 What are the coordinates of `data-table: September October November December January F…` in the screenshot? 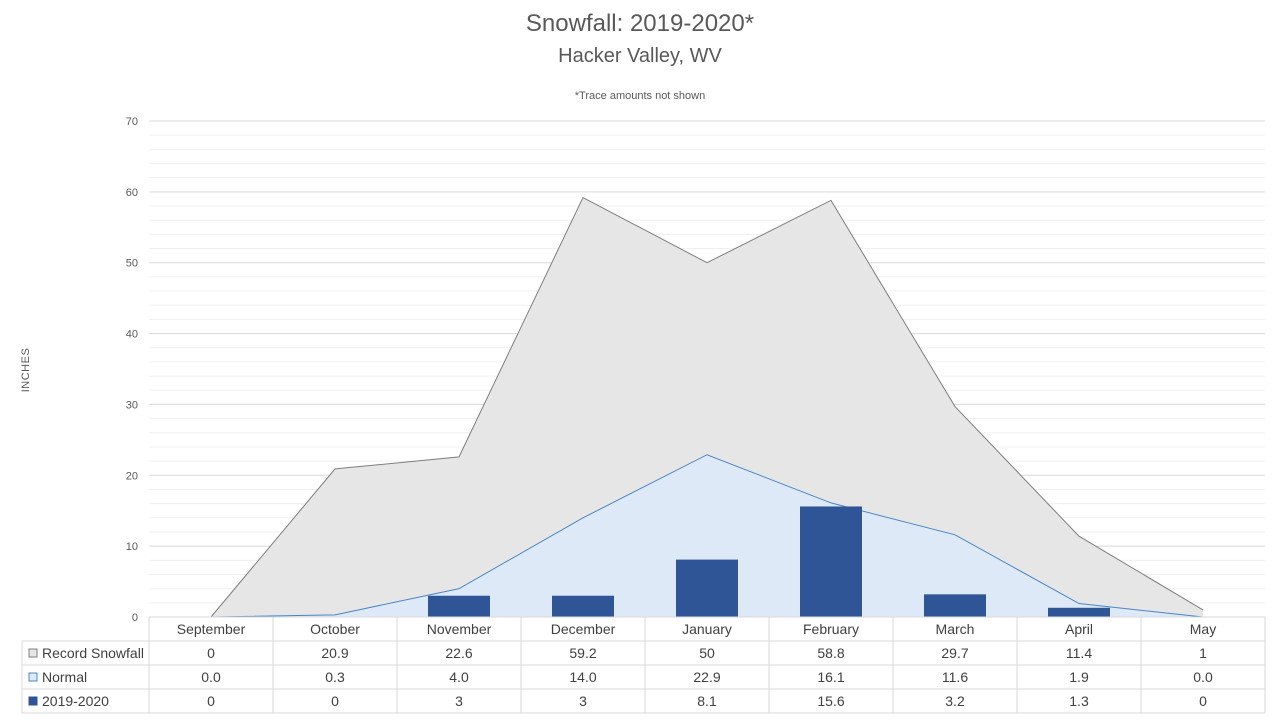 It's located at (643, 665).